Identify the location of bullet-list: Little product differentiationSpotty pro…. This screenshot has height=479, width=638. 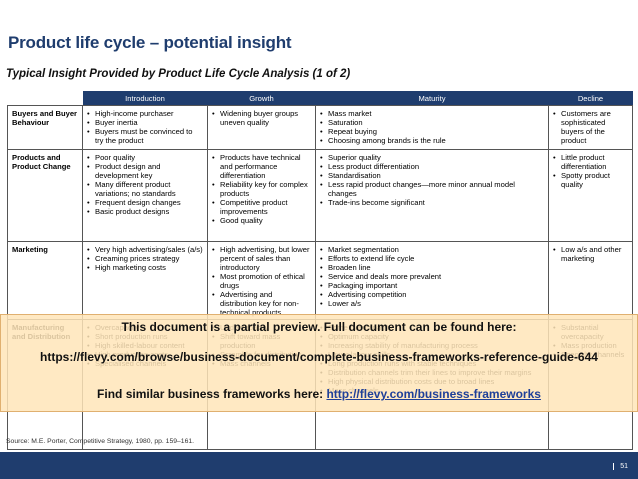
(590, 171).